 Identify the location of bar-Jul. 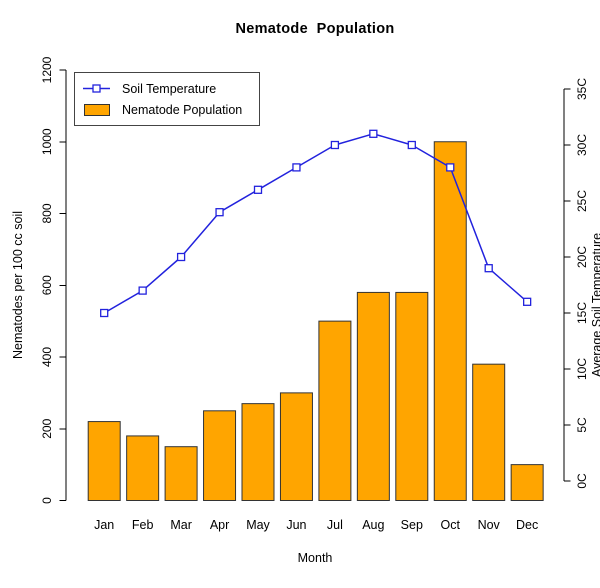
(335, 410).